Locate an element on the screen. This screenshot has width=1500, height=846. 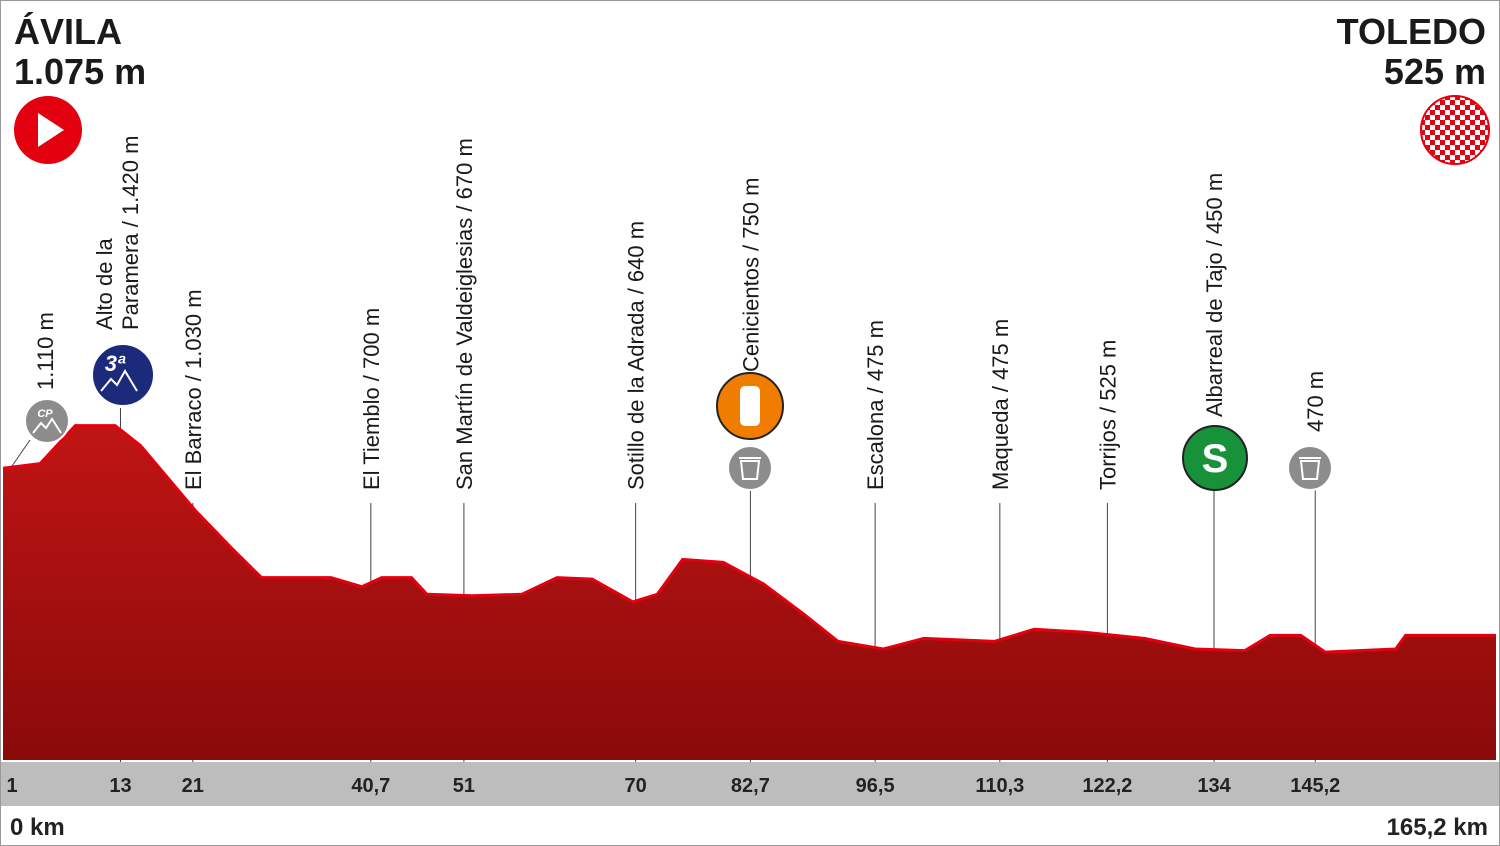
x-tick-label: 1 is located at coordinates (11, 786).